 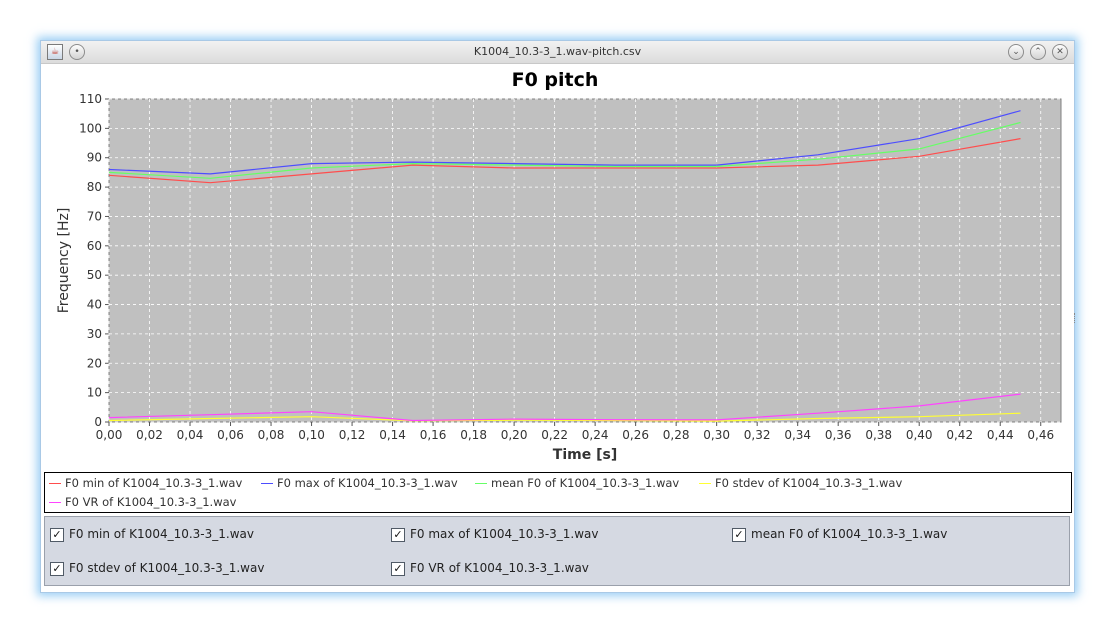 I want to click on x-tick-label: 0,08, so click(x=271, y=435).